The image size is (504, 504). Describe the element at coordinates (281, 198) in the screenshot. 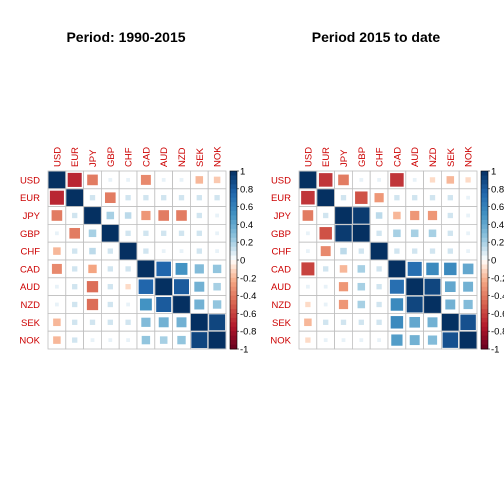

I see `row-label: EUR` at that location.